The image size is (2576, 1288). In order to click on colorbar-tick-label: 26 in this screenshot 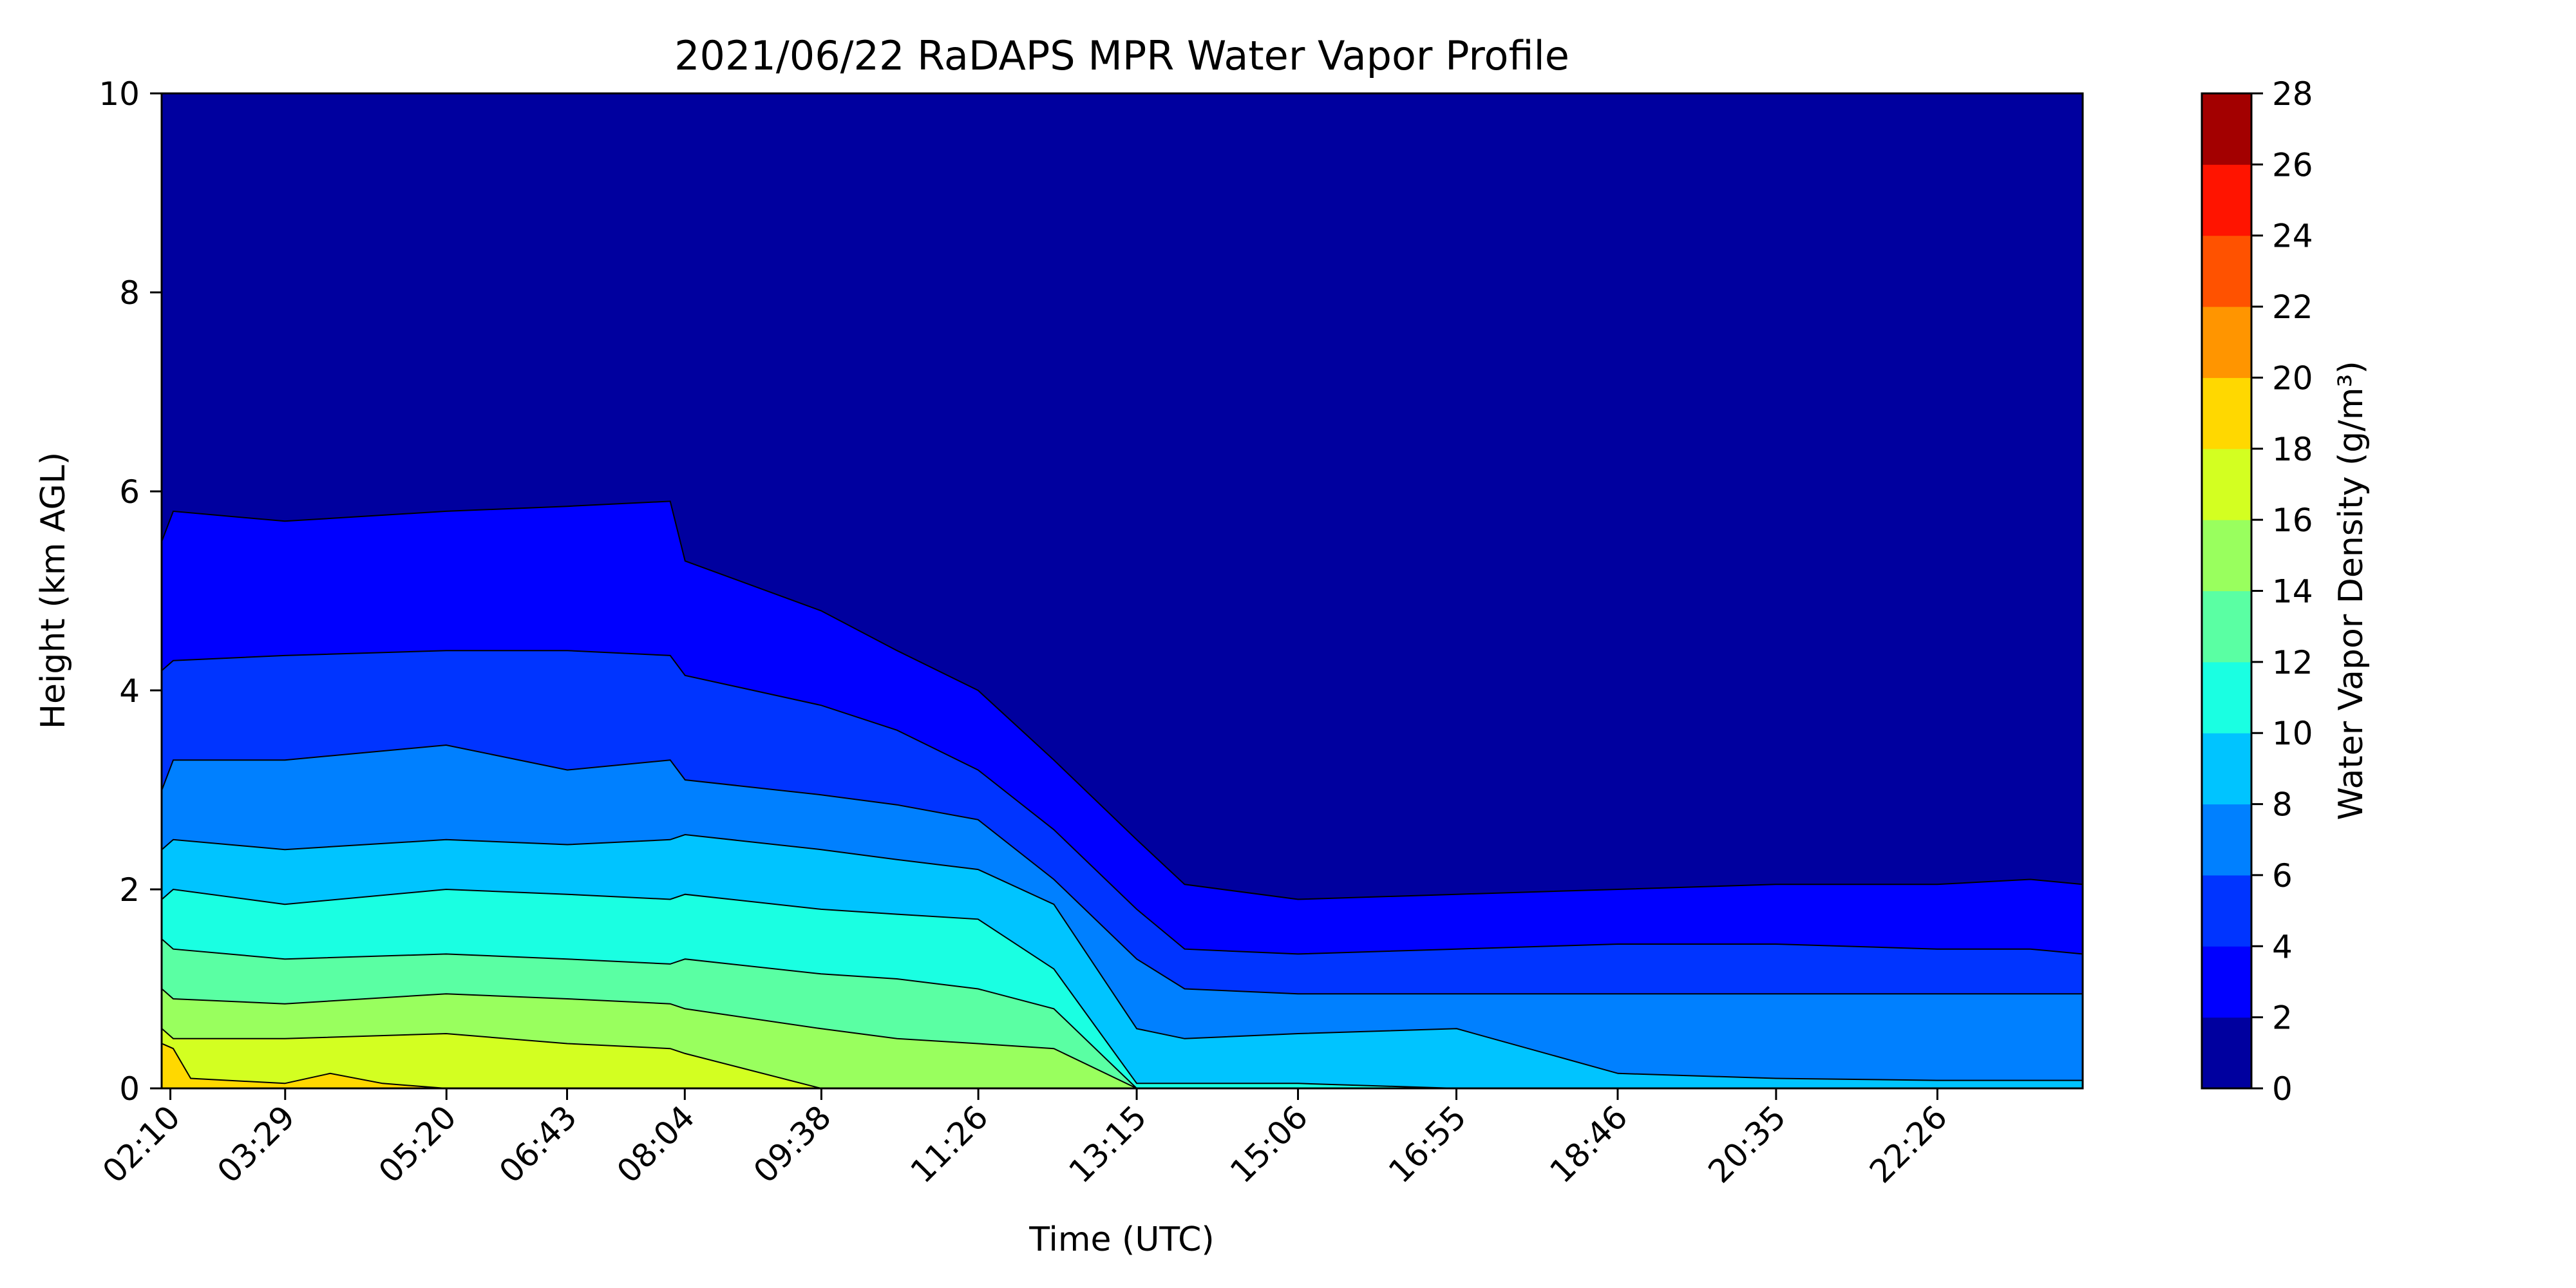, I will do `click(2293, 165)`.